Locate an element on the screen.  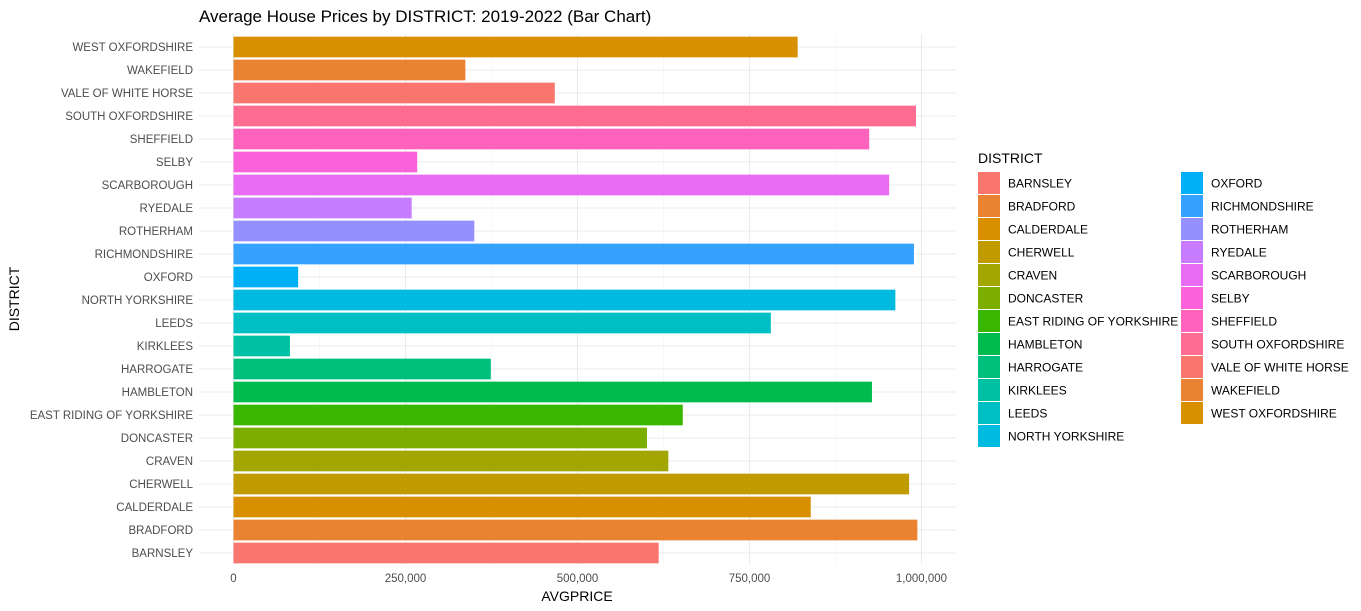
legend-item: LEEDS is located at coordinates (1012, 413).